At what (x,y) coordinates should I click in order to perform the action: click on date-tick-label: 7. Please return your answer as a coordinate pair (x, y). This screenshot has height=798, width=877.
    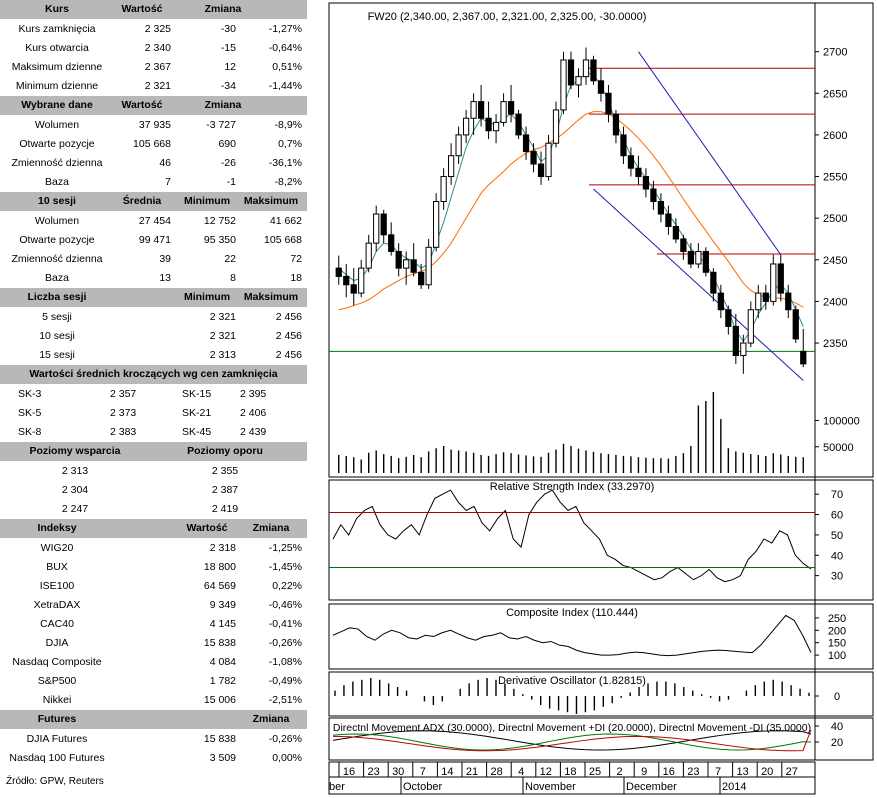
    Looking at the image, I should click on (718, 772).